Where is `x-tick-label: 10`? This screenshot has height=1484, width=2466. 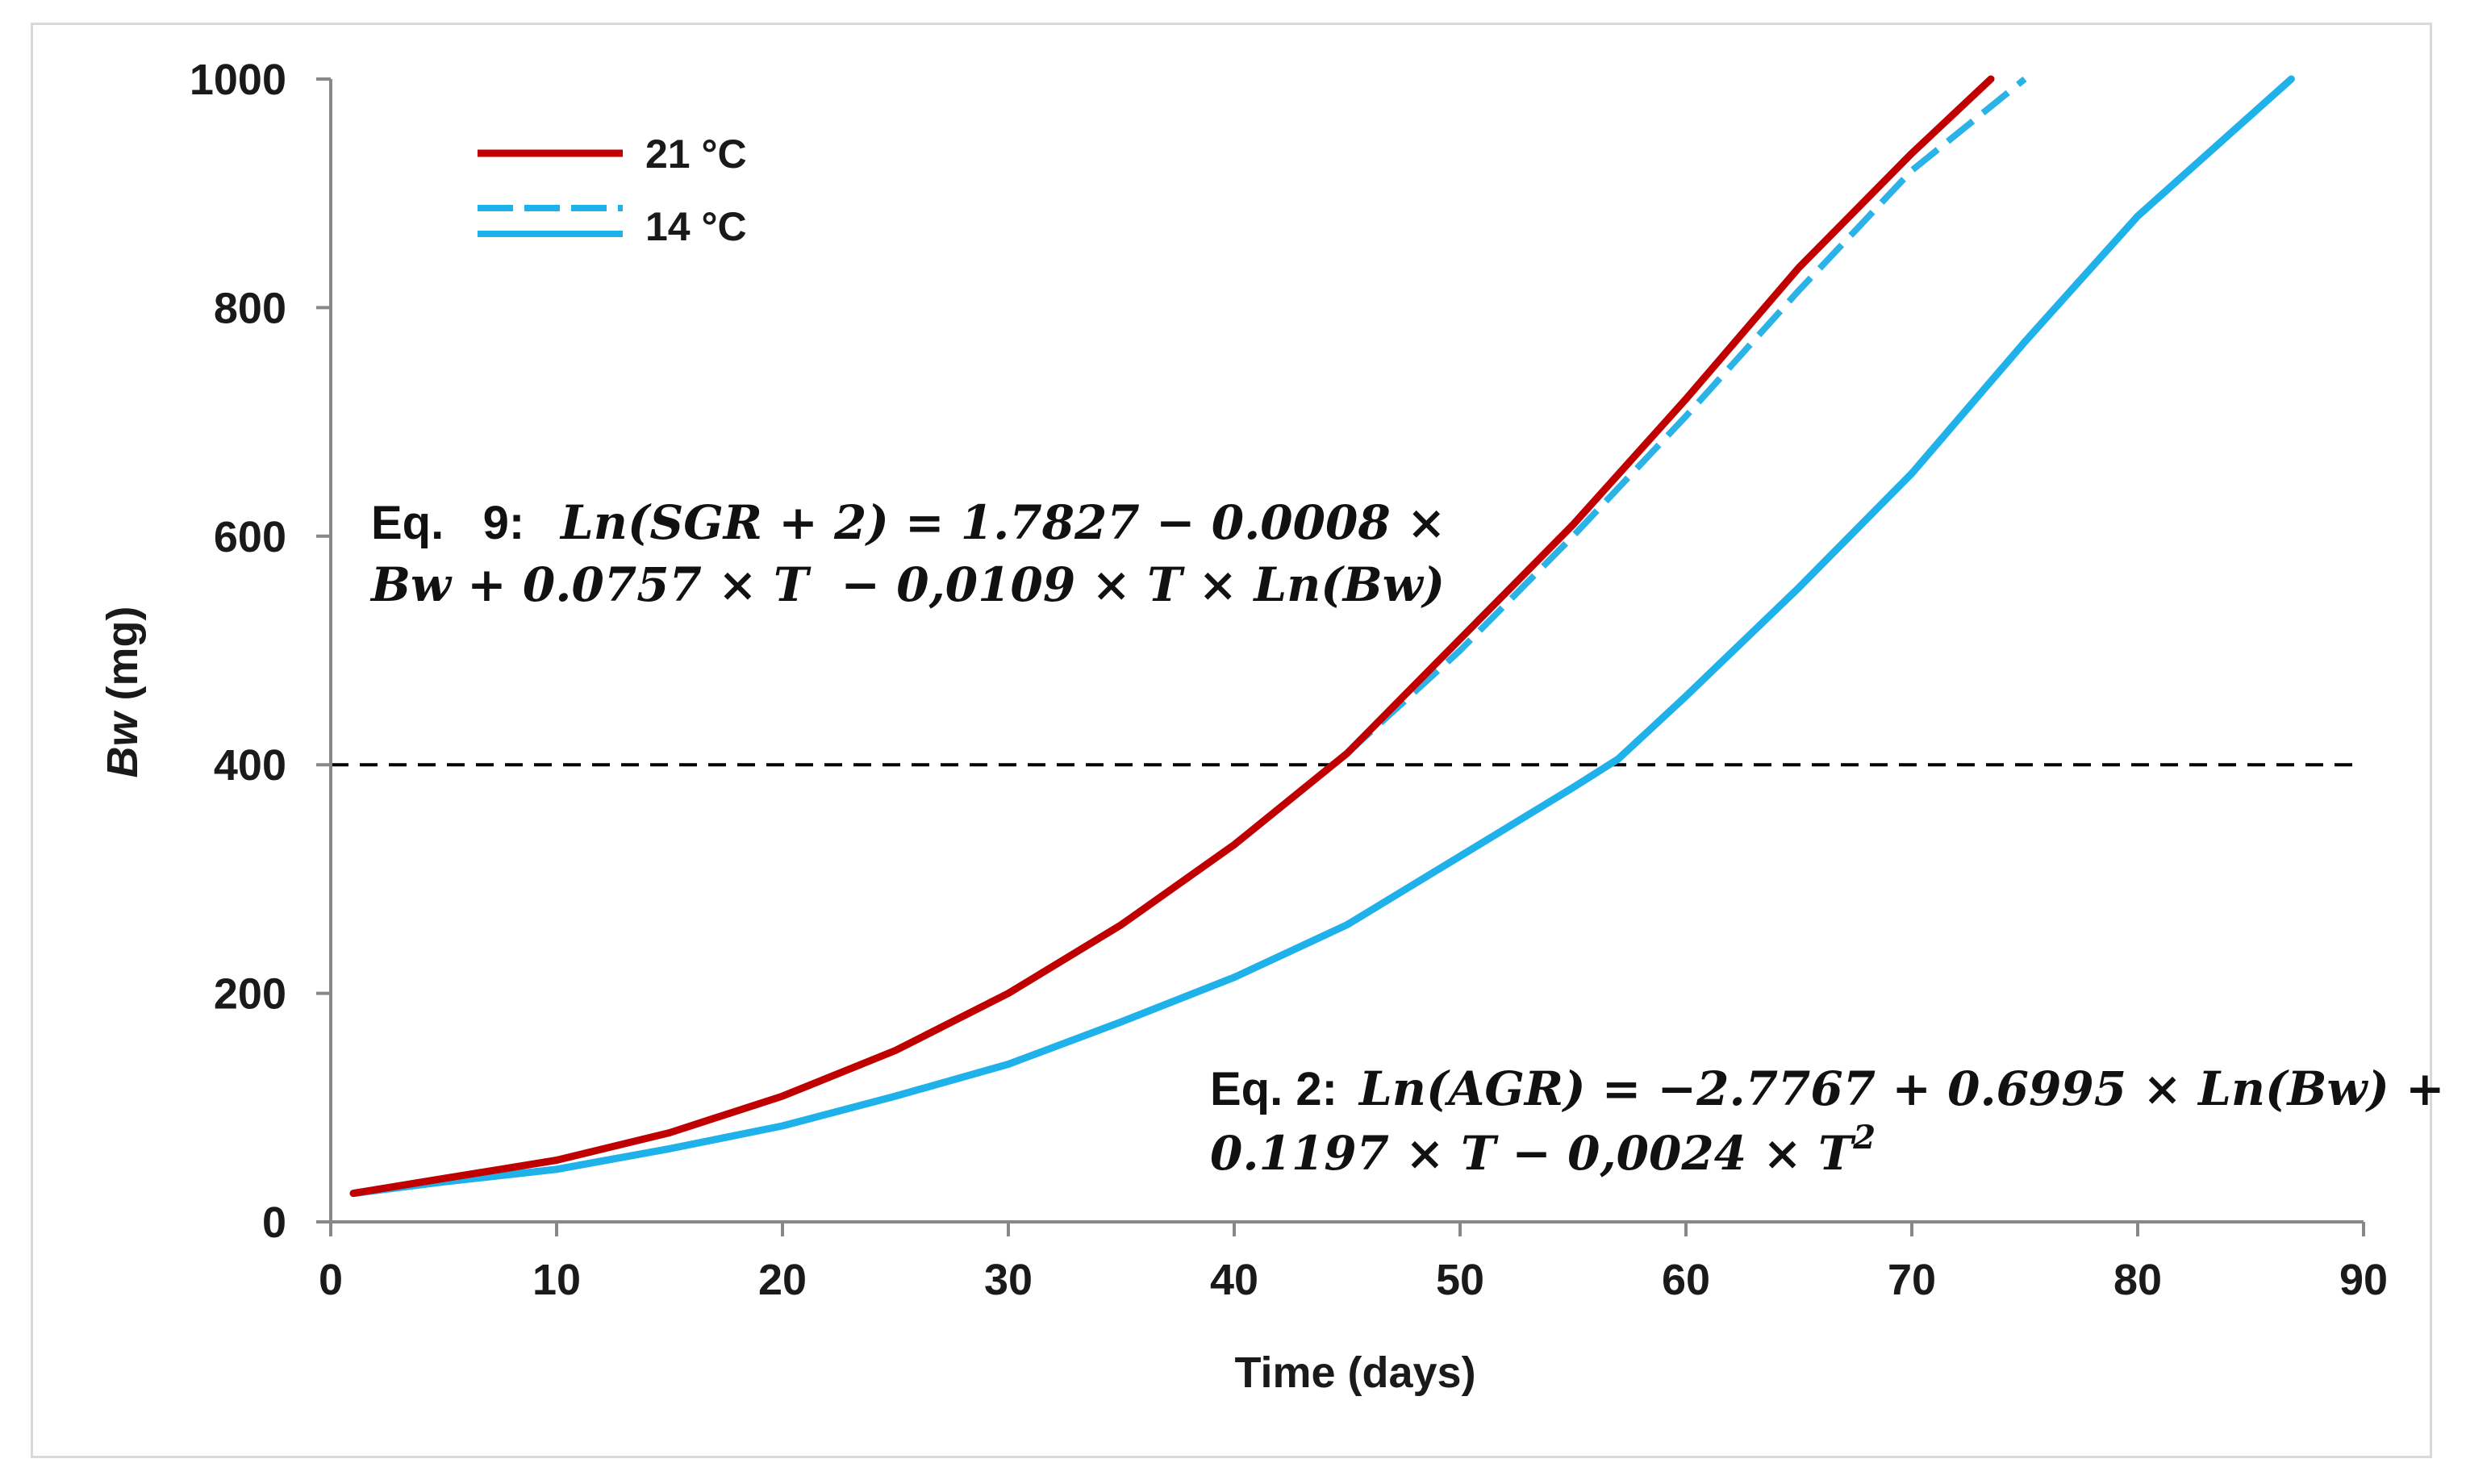
x-tick-label: 10 is located at coordinates (556, 1280).